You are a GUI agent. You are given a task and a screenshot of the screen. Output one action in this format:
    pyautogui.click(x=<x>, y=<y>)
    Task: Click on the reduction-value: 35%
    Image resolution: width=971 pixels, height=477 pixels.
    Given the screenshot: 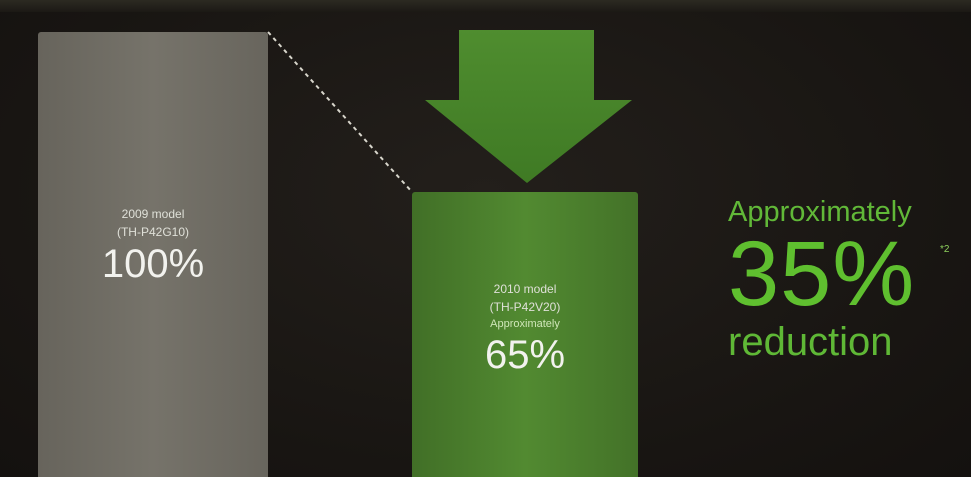 What is the action you would take?
    pyautogui.click(x=822, y=274)
    